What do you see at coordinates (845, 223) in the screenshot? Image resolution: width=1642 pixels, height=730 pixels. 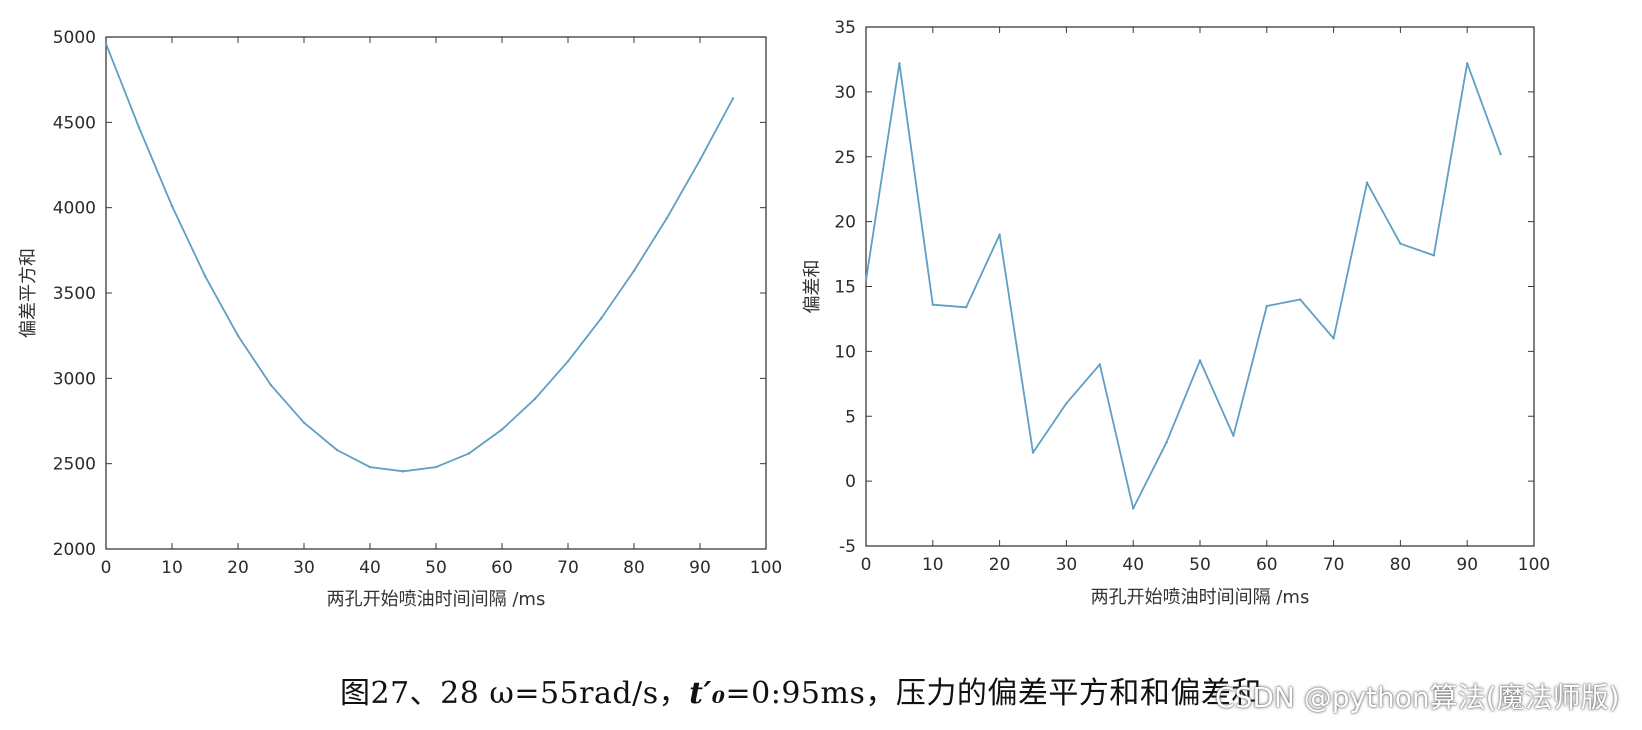 I see `y-tick-label: 20` at bounding box center [845, 223].